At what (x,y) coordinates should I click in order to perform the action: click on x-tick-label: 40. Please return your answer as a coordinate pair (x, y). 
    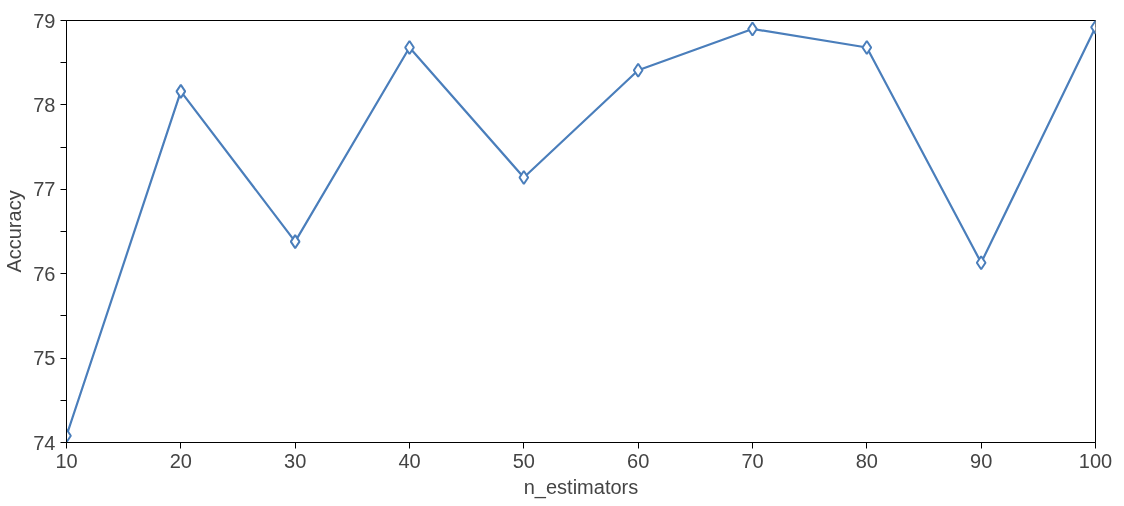
    Looking at the image, I should click on (409, 460).